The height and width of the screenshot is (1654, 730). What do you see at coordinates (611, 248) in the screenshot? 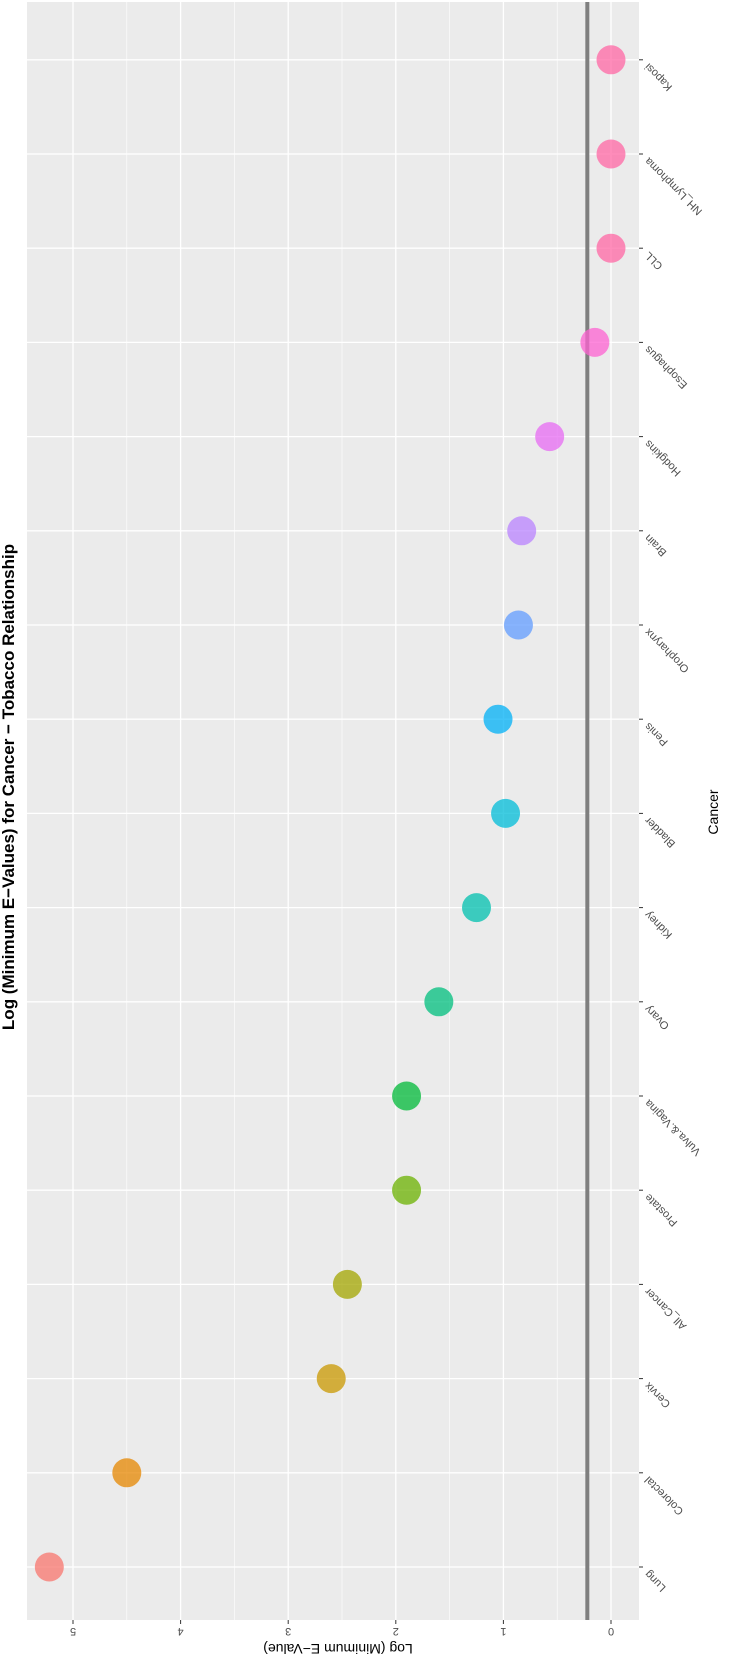
I see `data-point-cll` at bounding box center [611, 248].